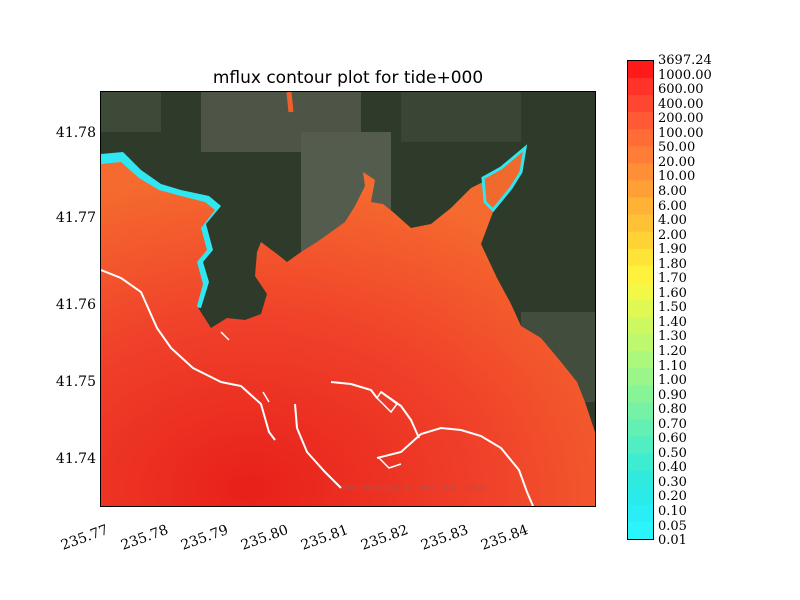  Describe the element at coordinates (290, 102) in the screenshot. I see `river-channel` at that location.